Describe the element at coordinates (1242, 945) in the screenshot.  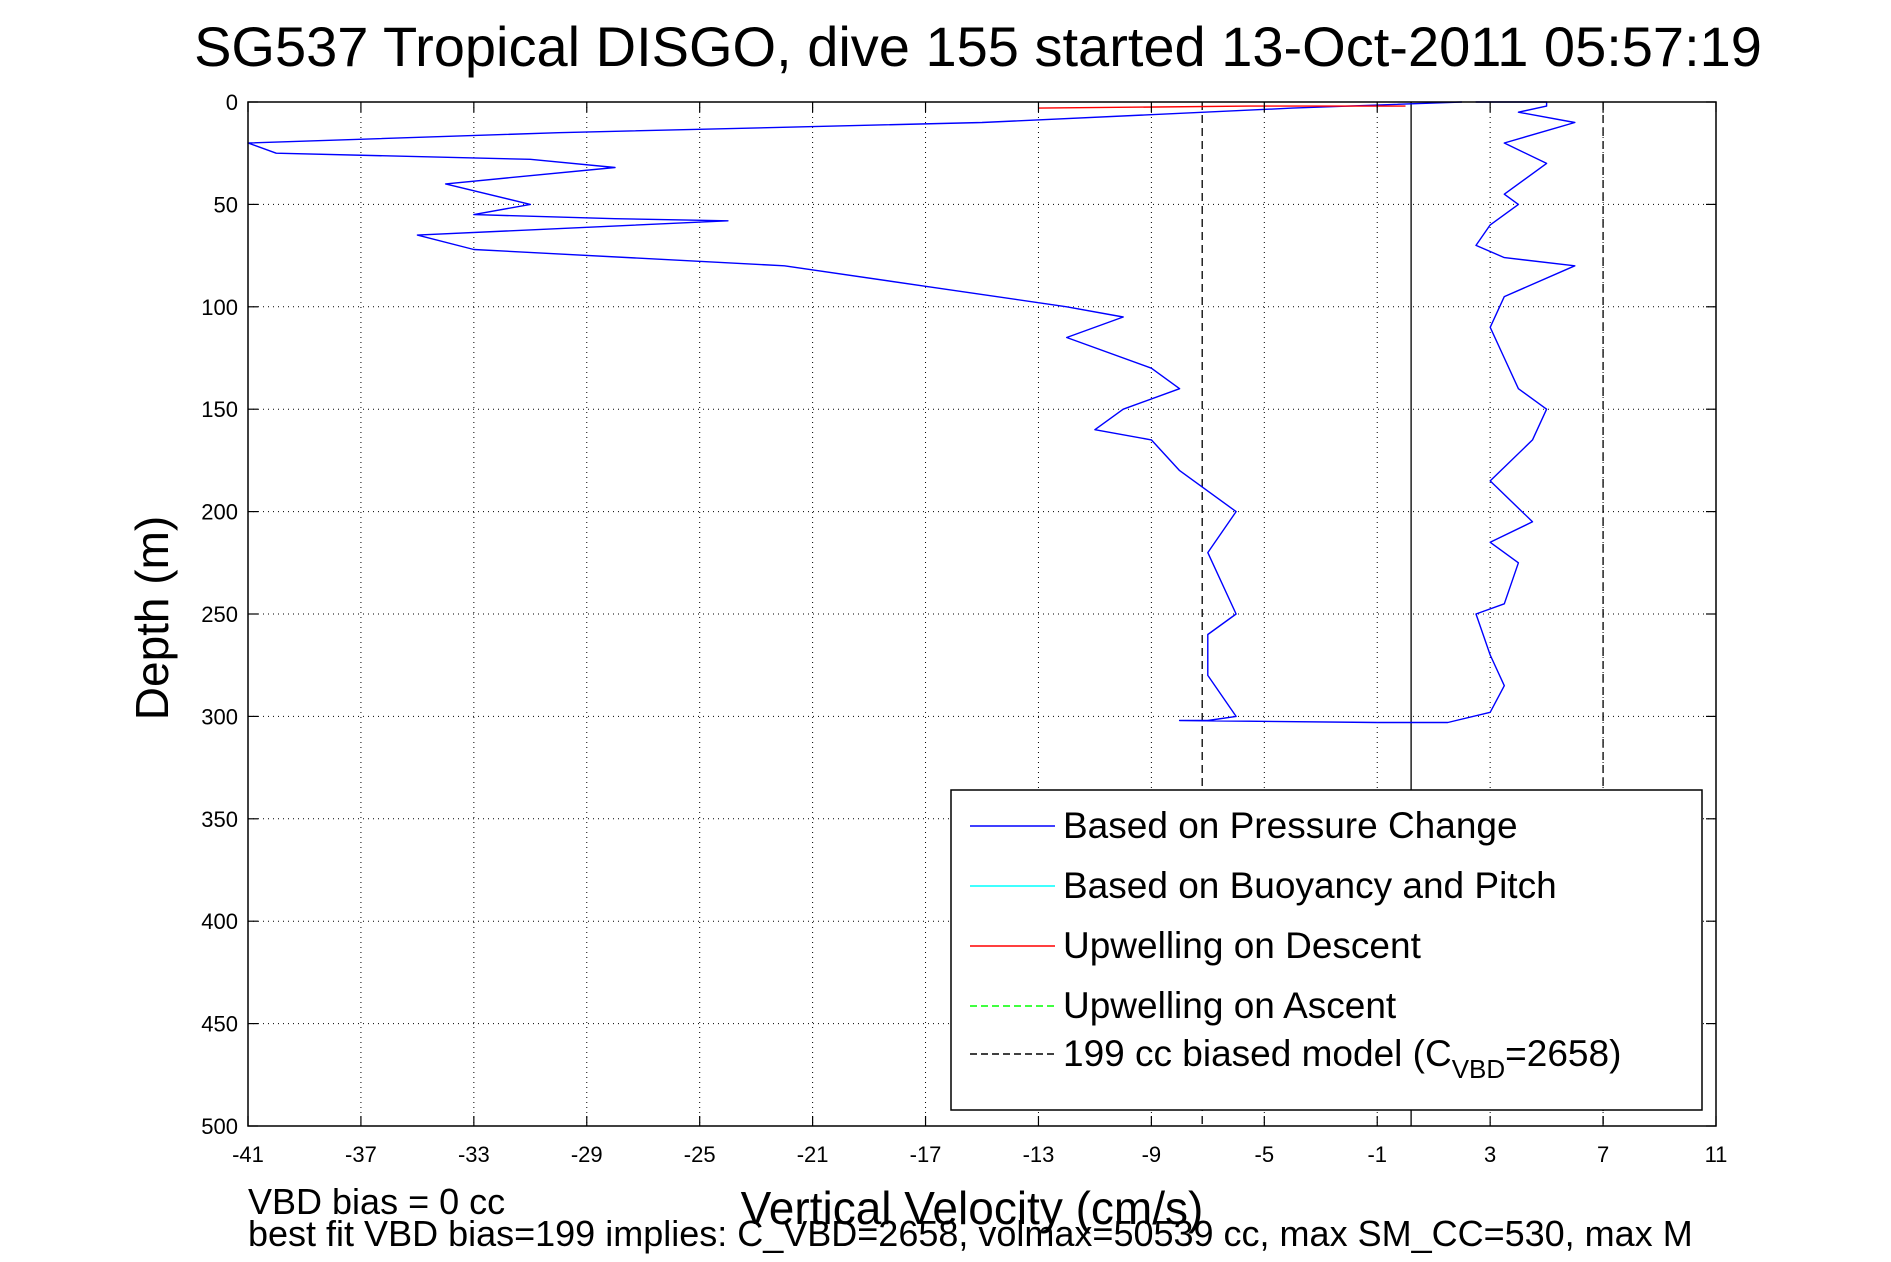
I see `legend-label-2: Upwelling on Descent` at that location.